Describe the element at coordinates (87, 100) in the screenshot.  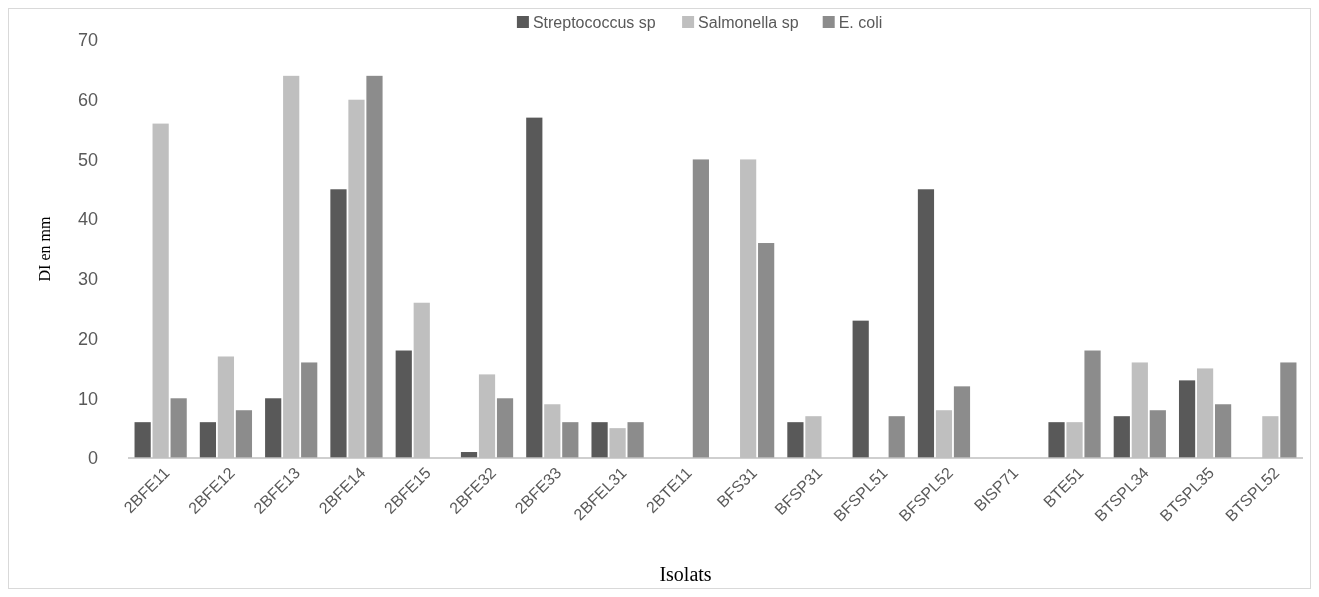
I see `y-tick-label: 60` at that location.